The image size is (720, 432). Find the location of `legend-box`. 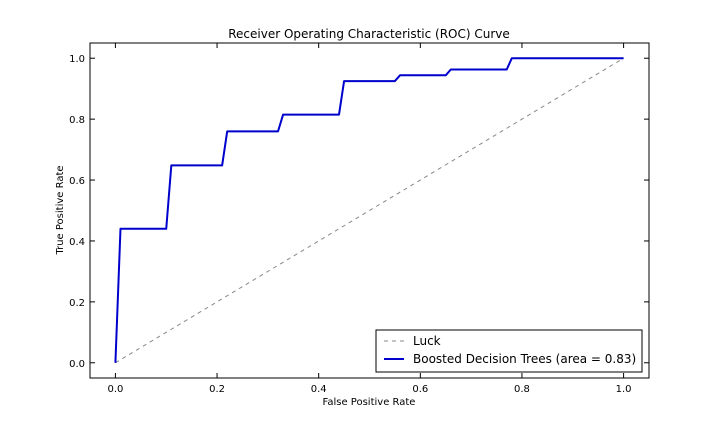

legend-box is located at coordinates (509, 351).